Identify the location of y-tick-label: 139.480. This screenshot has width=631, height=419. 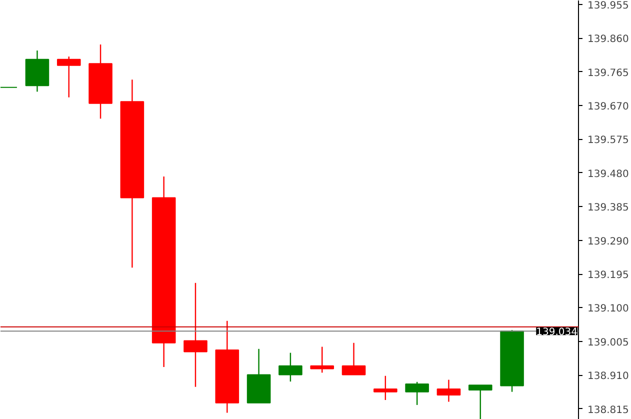
(608, 174).